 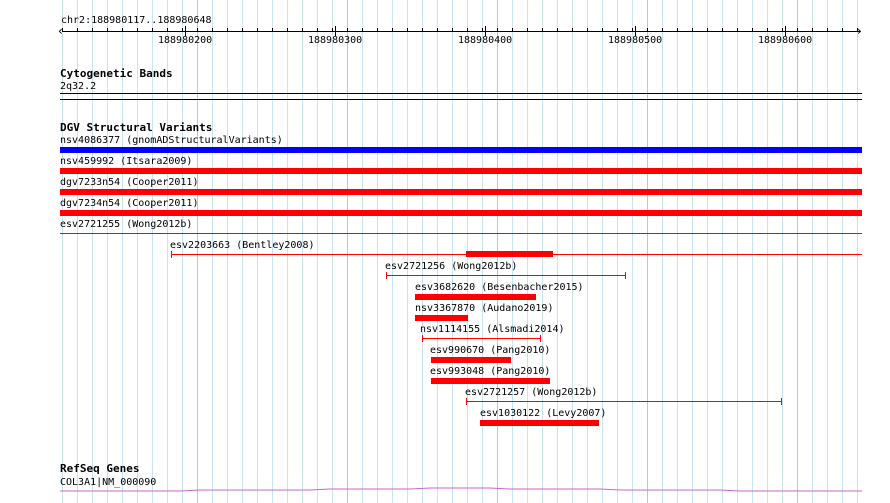 What do you see at coordinates (242, 245) in the screenshot?
I see `dgv-feature-label: esv2203663 (Bentley2008)` at bounding box center [242, 245].